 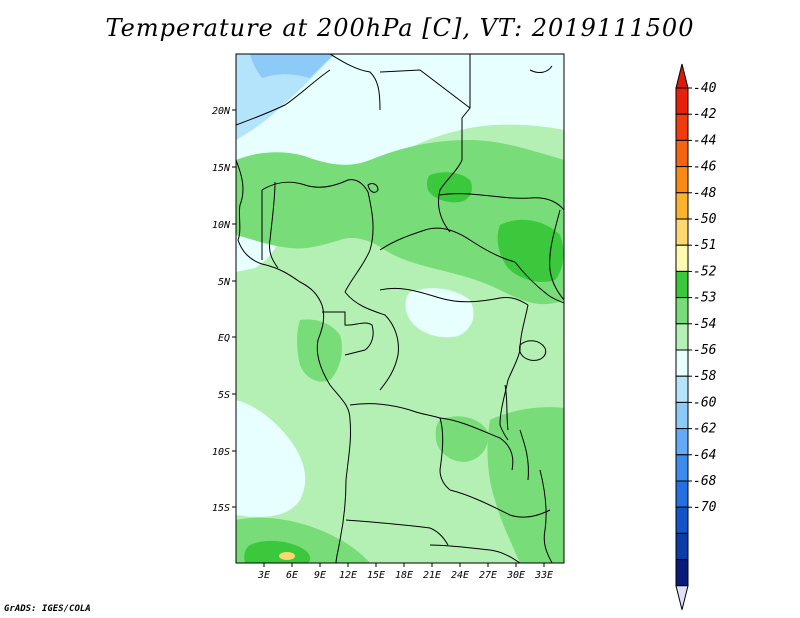 What do you see at coordinates (705, 376) in the screenshot?
I see `colorbar-label: -58` at bounding box center [705, 376].